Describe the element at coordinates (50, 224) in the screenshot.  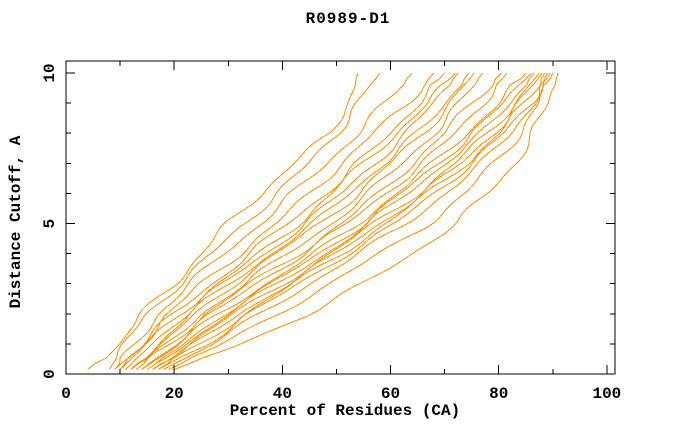
I see `y-tick-label: 5` at that location.